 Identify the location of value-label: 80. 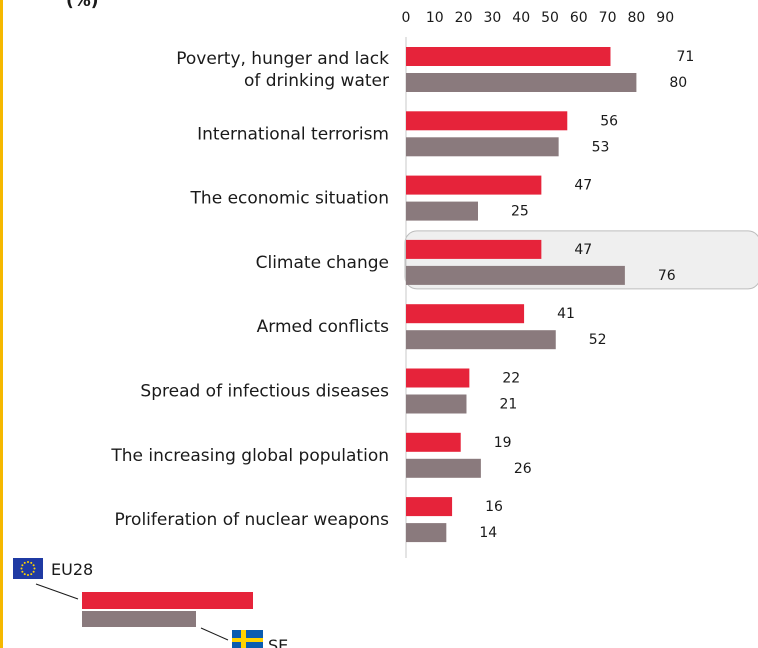
(678, 83).